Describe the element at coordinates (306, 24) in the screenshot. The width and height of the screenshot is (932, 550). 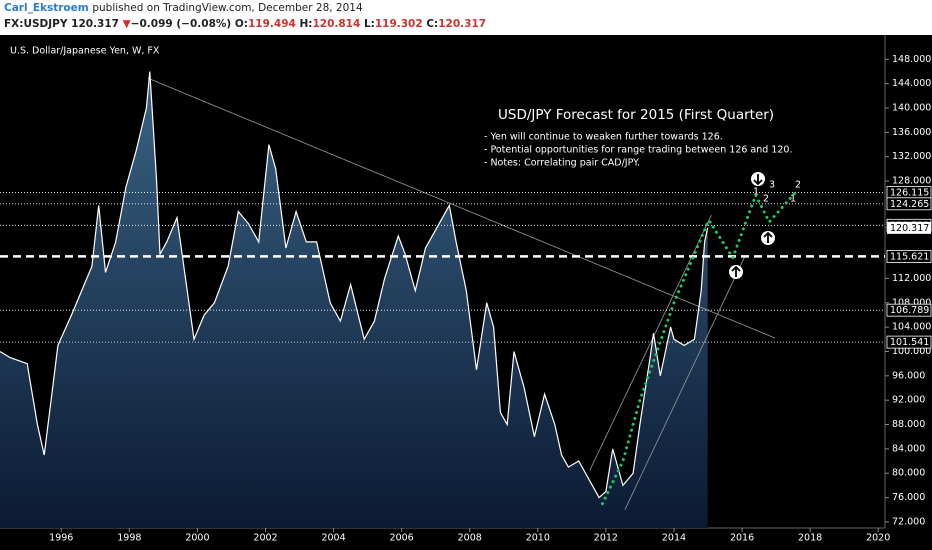
I see `h-label: H:` at that location.